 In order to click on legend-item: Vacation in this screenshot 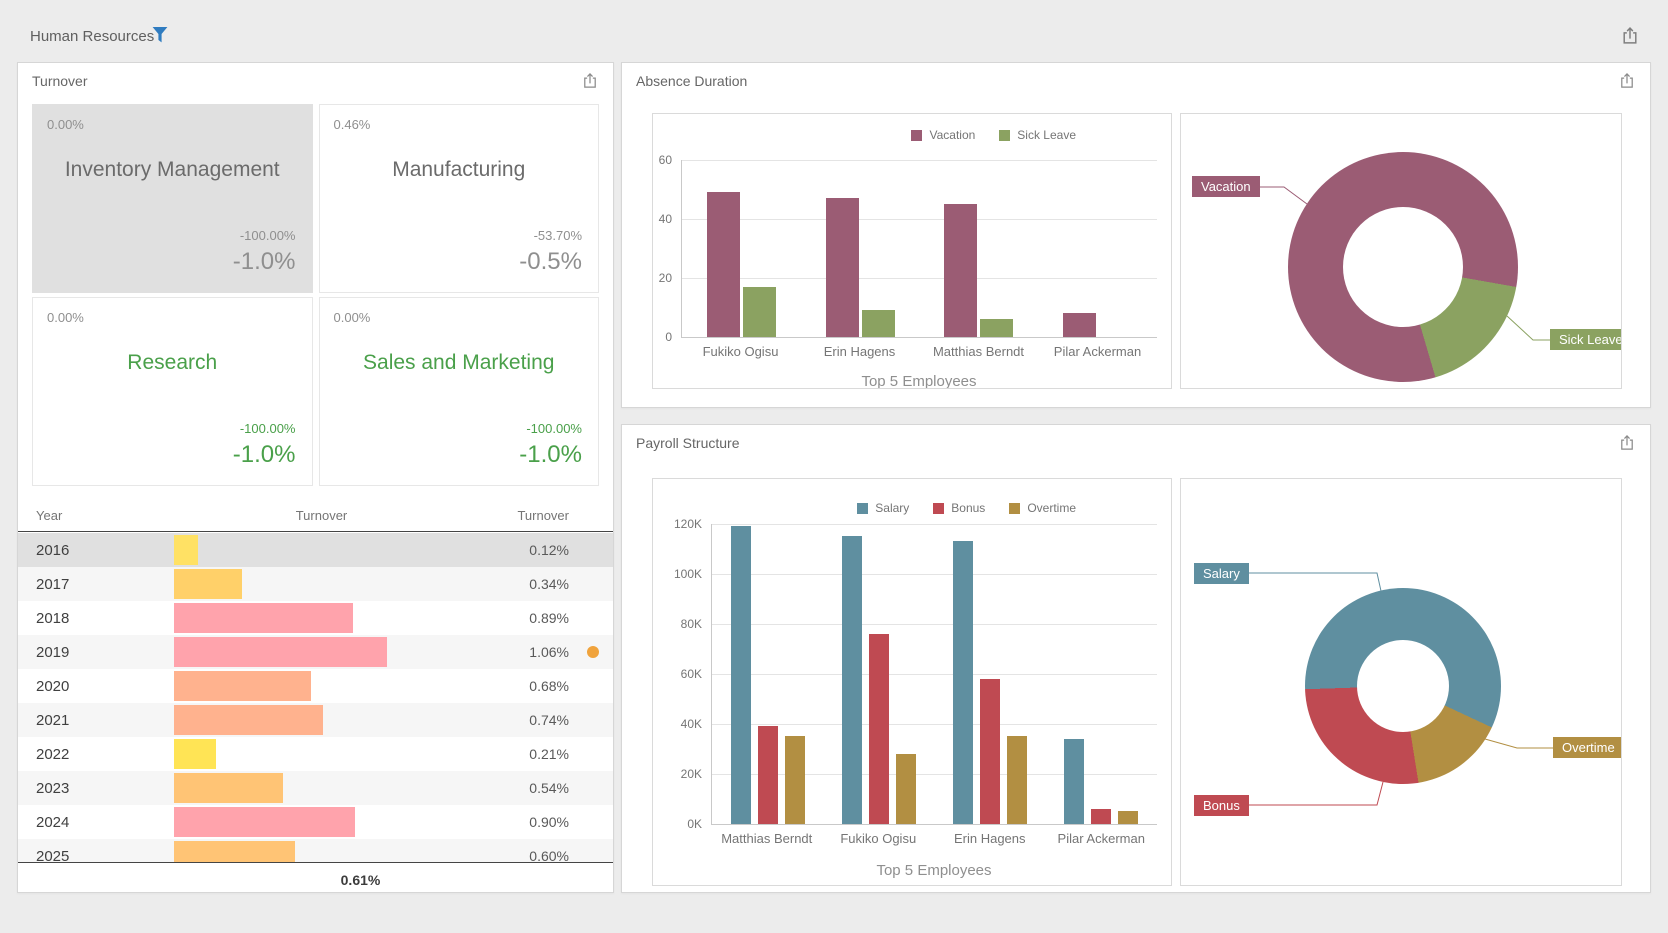, I will do `click(943, 135)`.